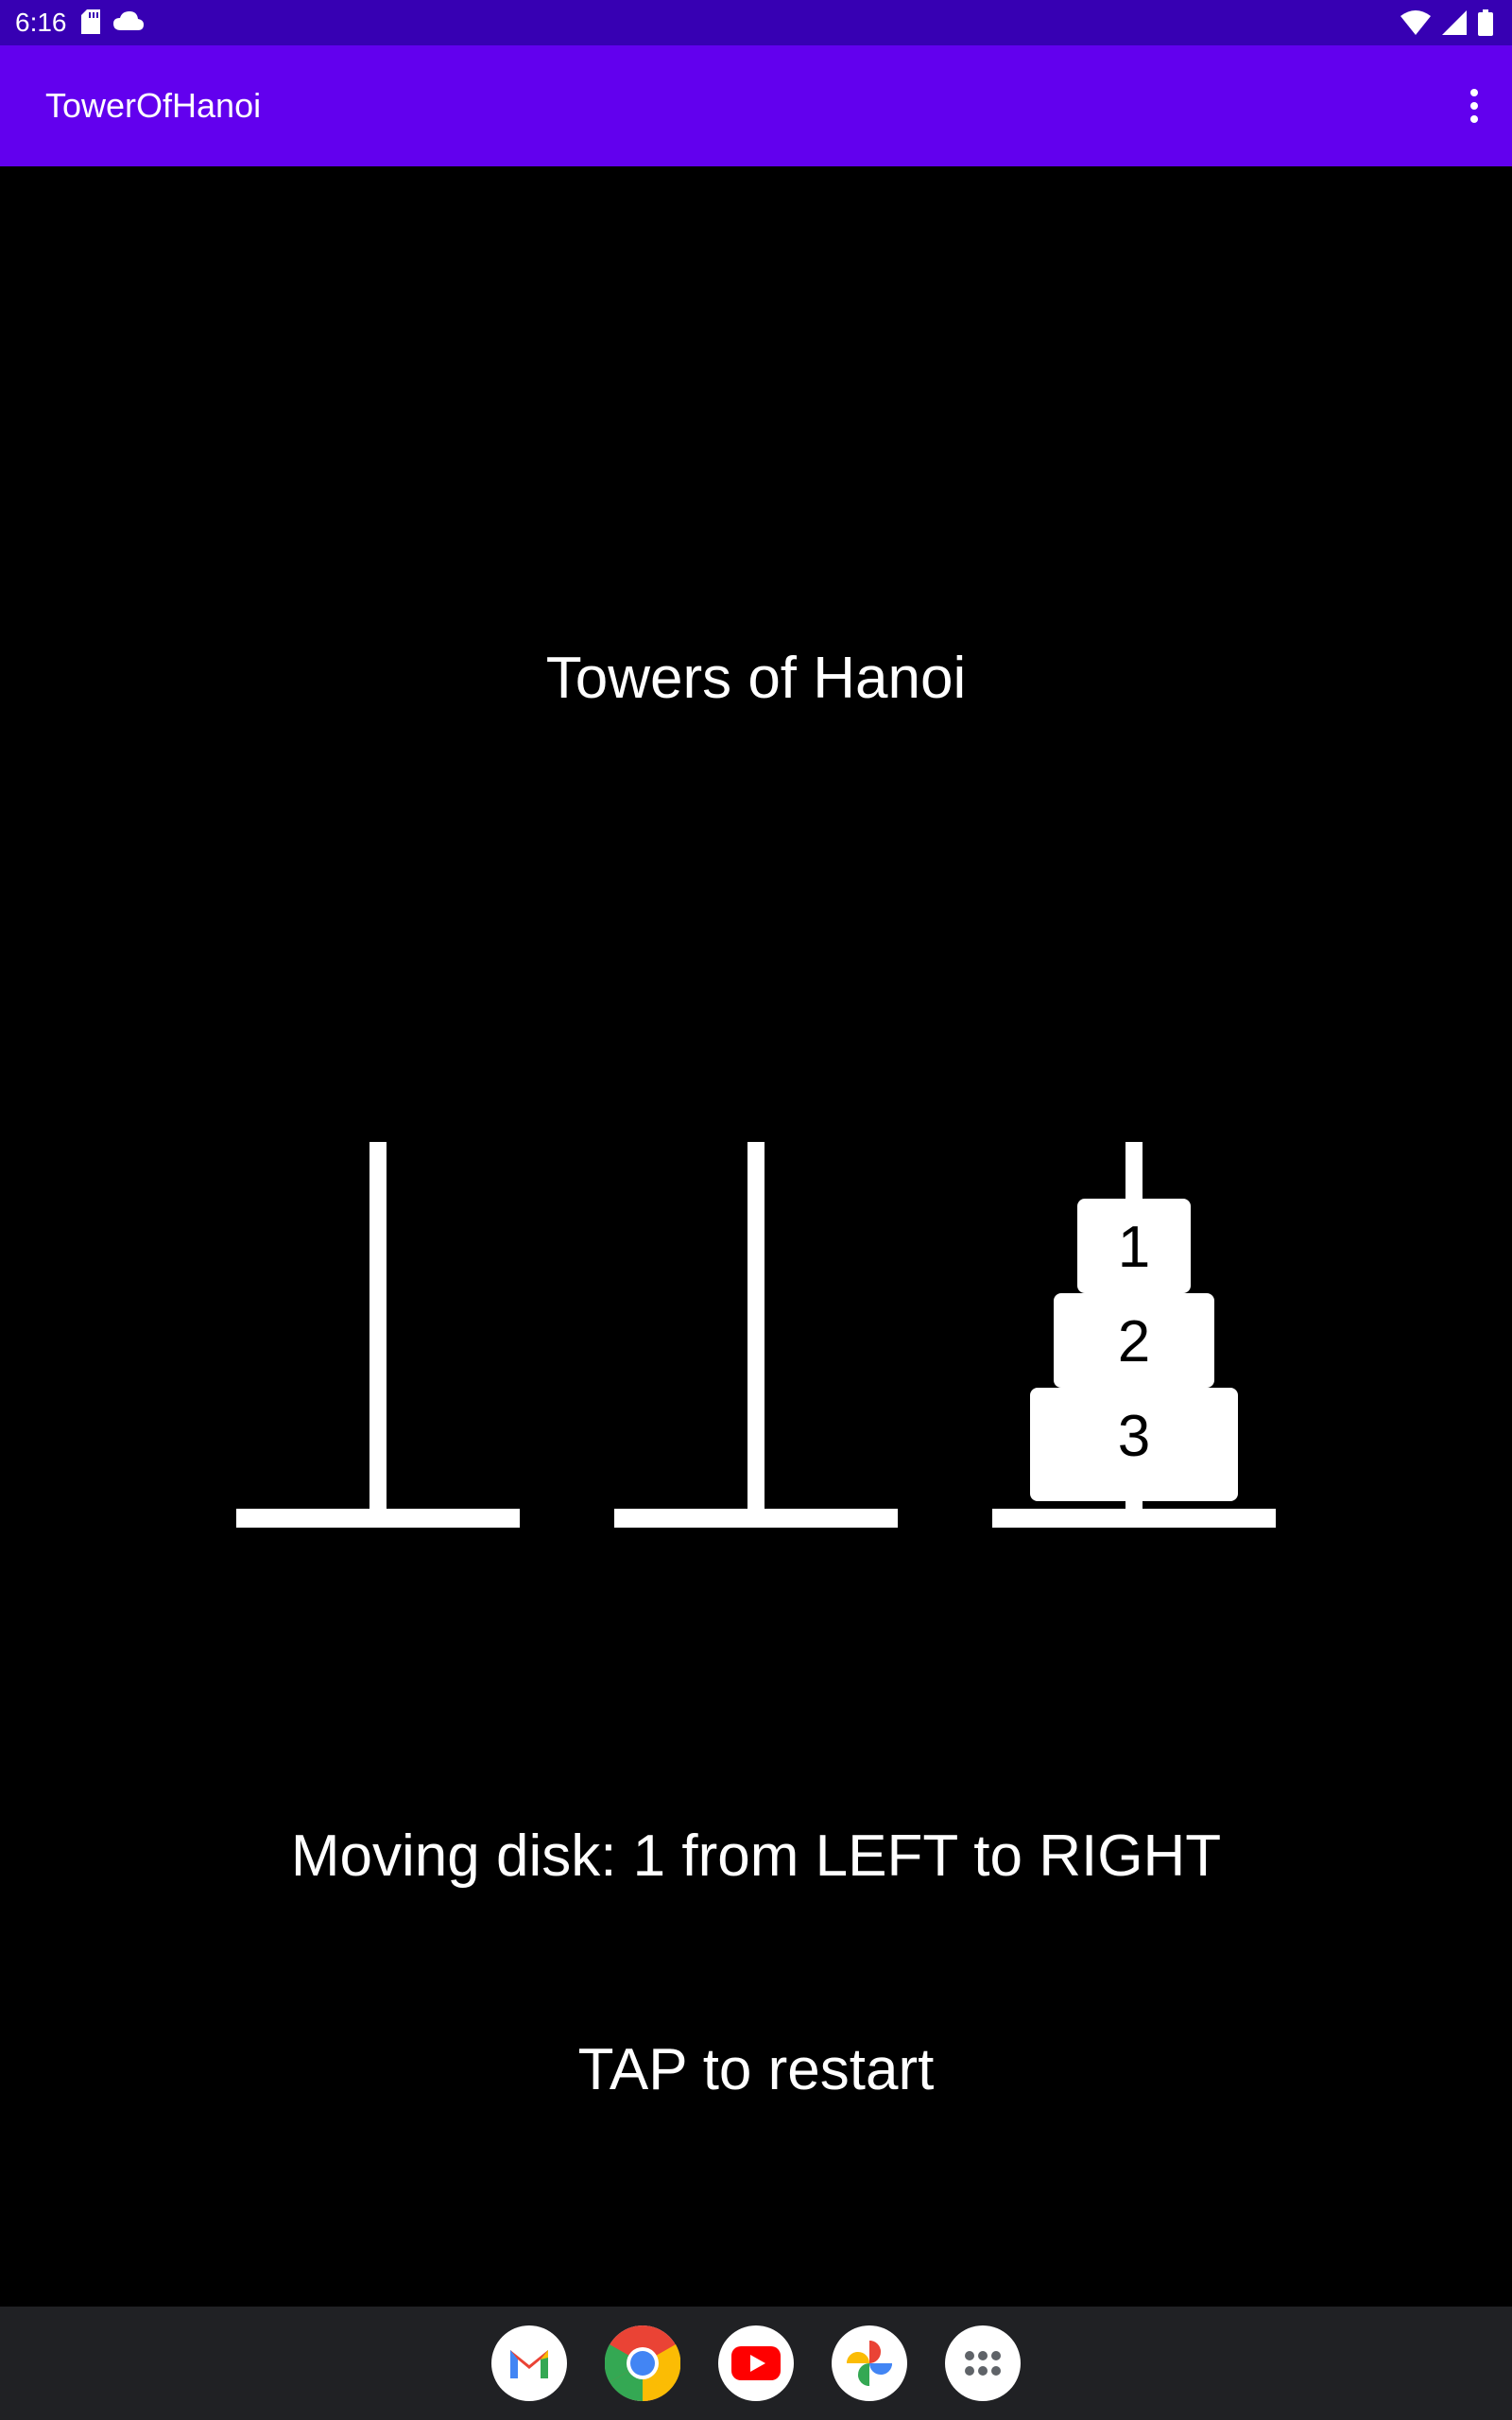 The image size is (1512, 2420). I want to click on peg-right: 3 2 1, so click(1134, 1335).